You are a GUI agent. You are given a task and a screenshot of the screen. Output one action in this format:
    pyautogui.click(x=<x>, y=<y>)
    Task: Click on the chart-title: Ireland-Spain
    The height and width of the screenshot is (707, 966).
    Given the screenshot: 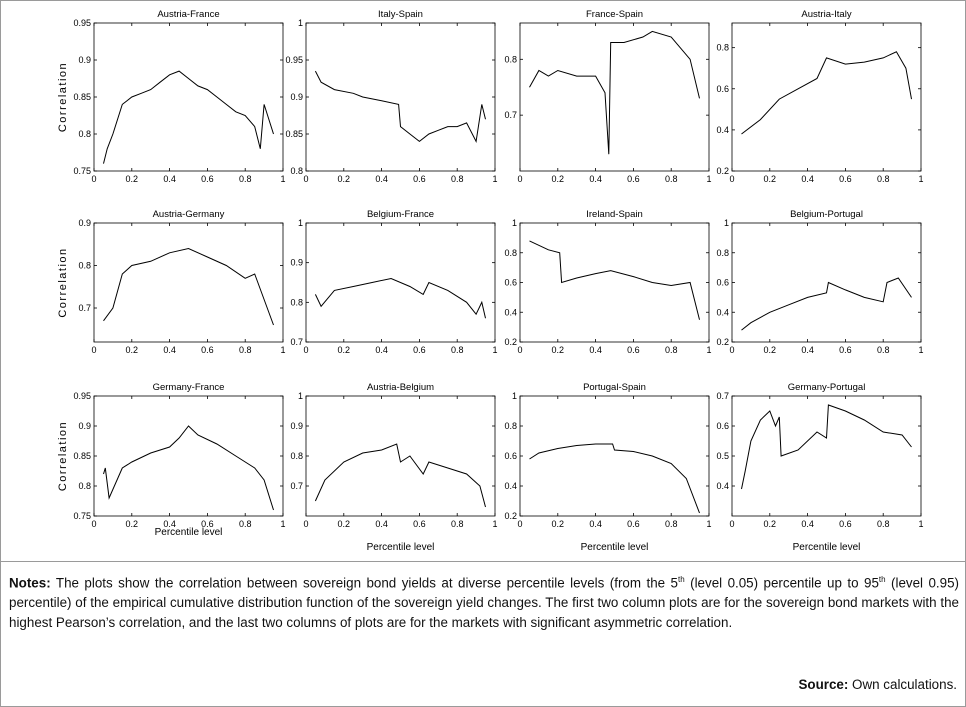 What is the action you would take?
    pyautogui.click(x=614, y=214)
    